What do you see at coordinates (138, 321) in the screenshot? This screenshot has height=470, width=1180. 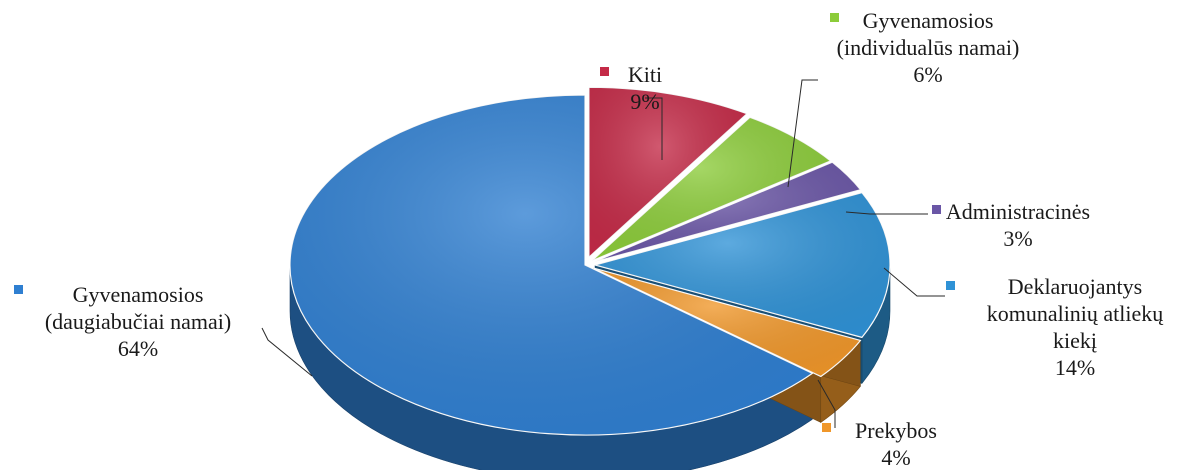 I see `slice-category-label-5: (daugiabučiai namai)` at bounding box center [138, 321].